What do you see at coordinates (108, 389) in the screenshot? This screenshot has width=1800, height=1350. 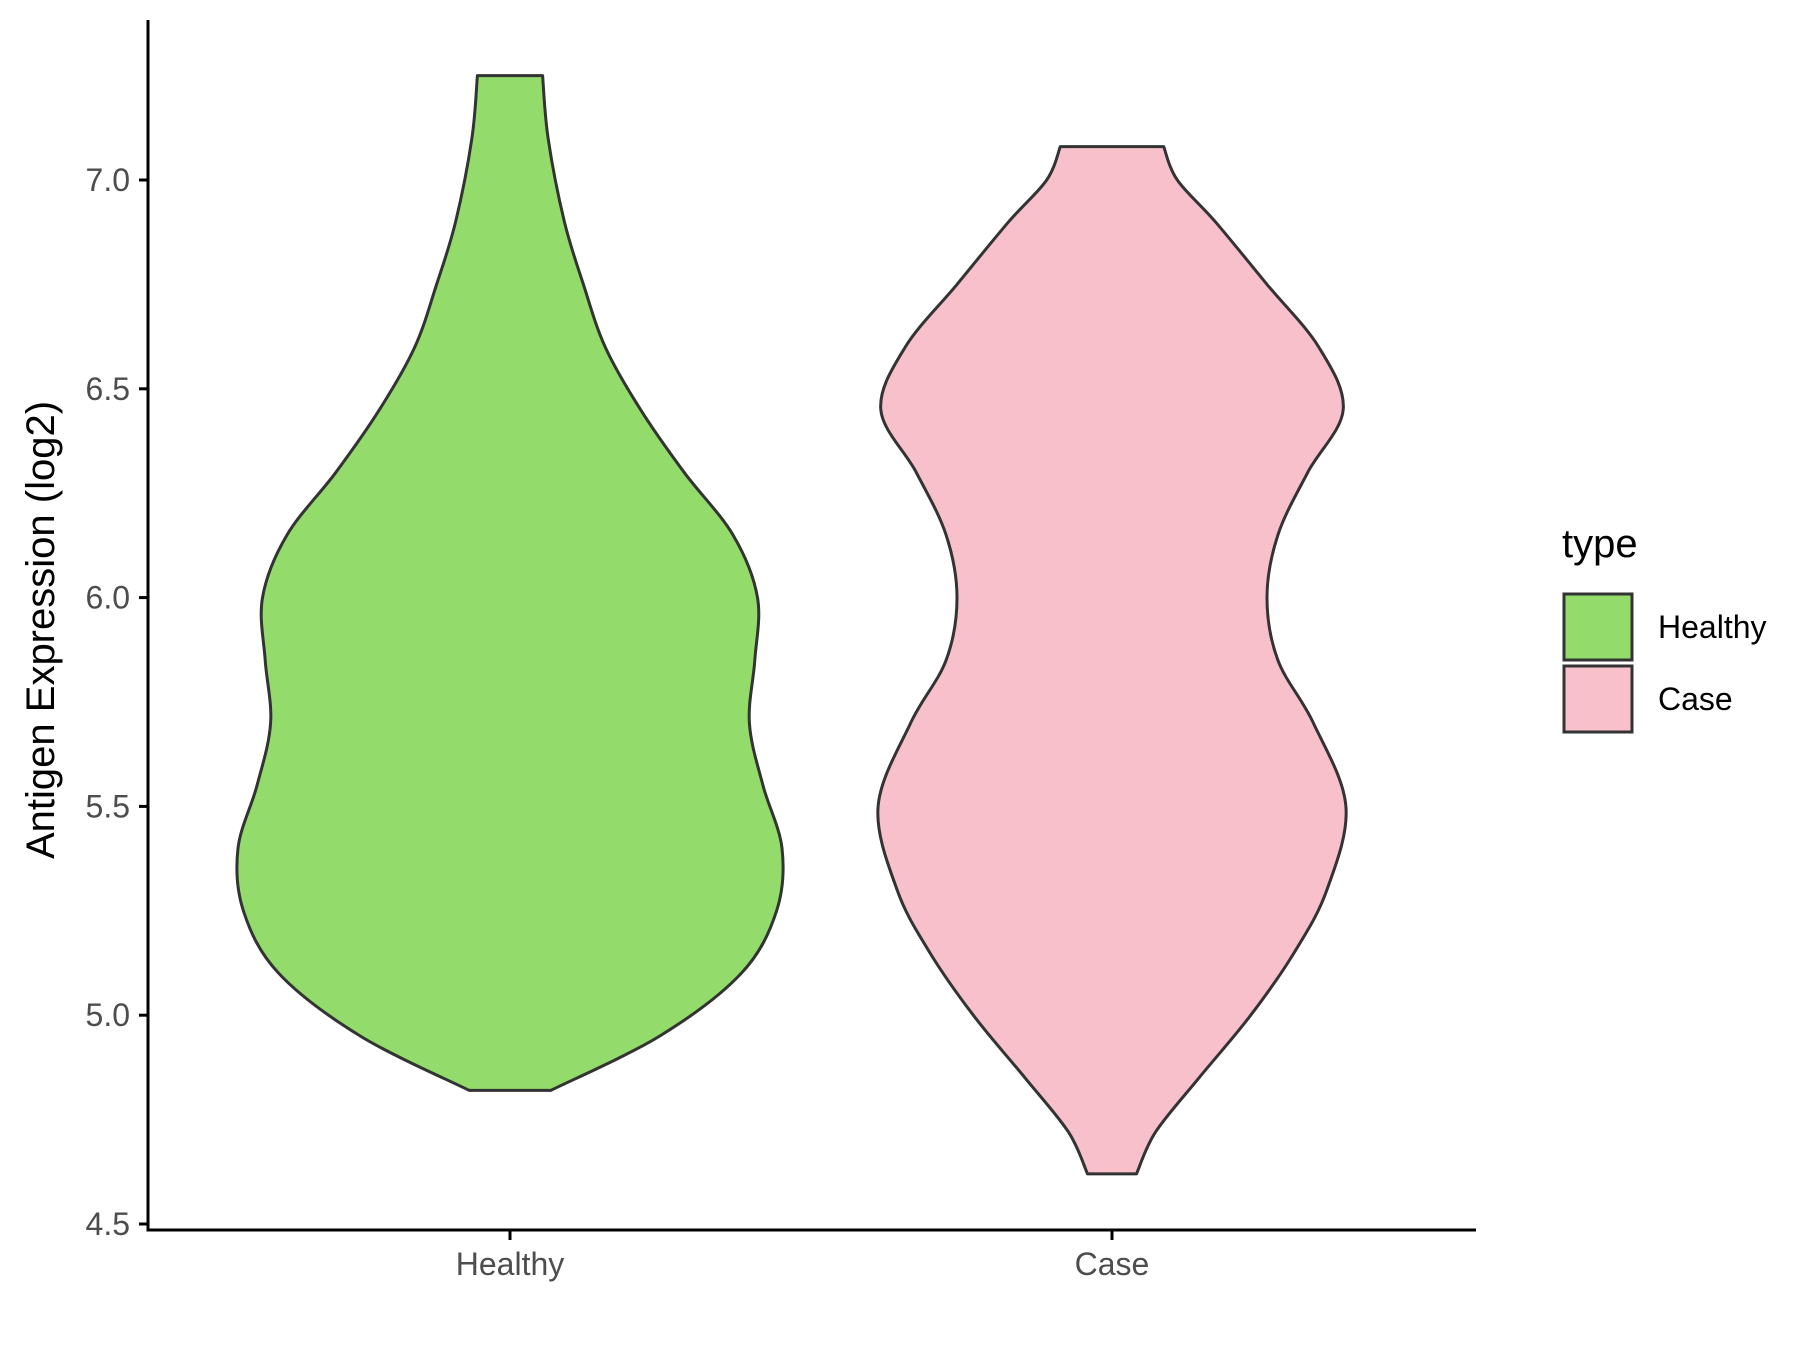 I see `y-tick-label: 6.5` at bounding box center [108, 389].